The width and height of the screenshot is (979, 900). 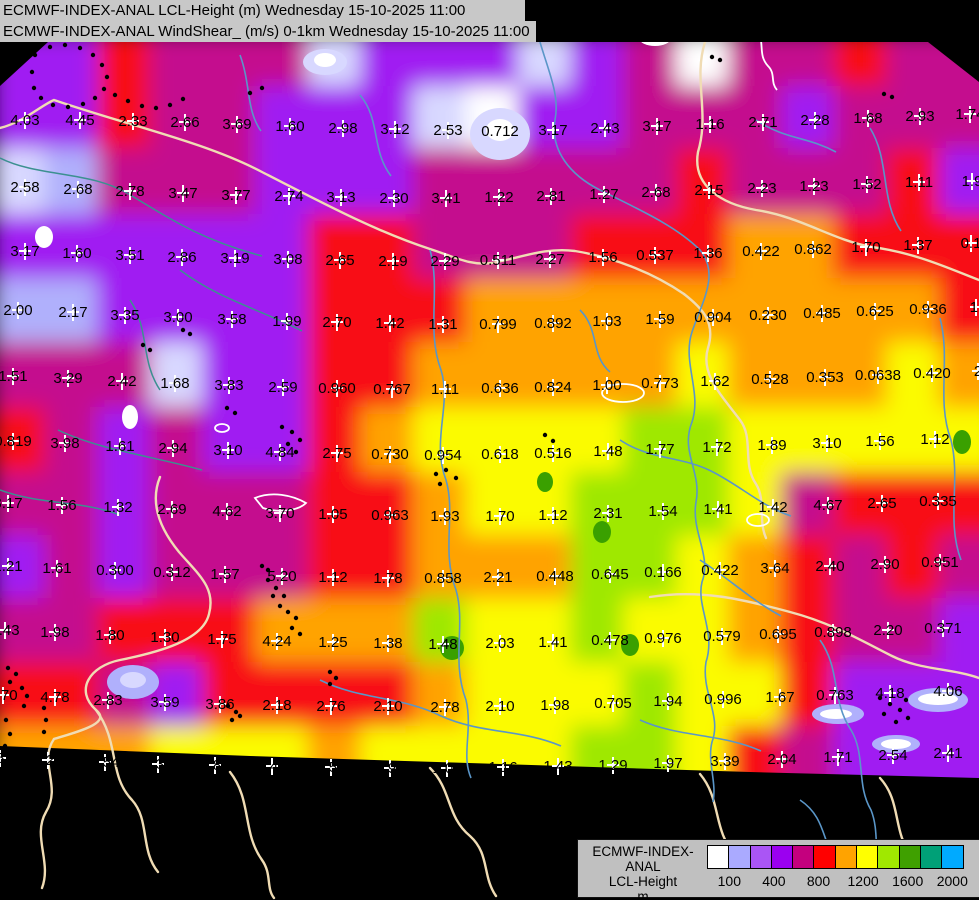 What do you see at coordinates (500, 131) in the screenshot?
I see `station-marker: 0.712` at bounding box center [500, 131].